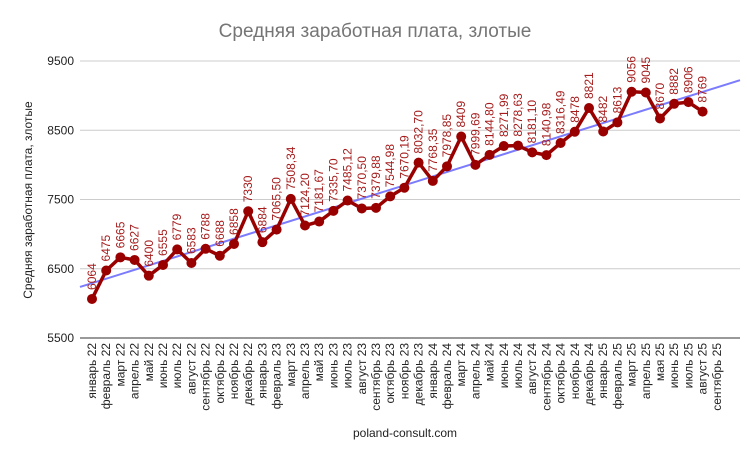 The height and width of the screenshot is (457, 747). Describe the element at coordinates (248, 374) in the screenshot. I see `x-tick-label: декабрь 22` at that location.